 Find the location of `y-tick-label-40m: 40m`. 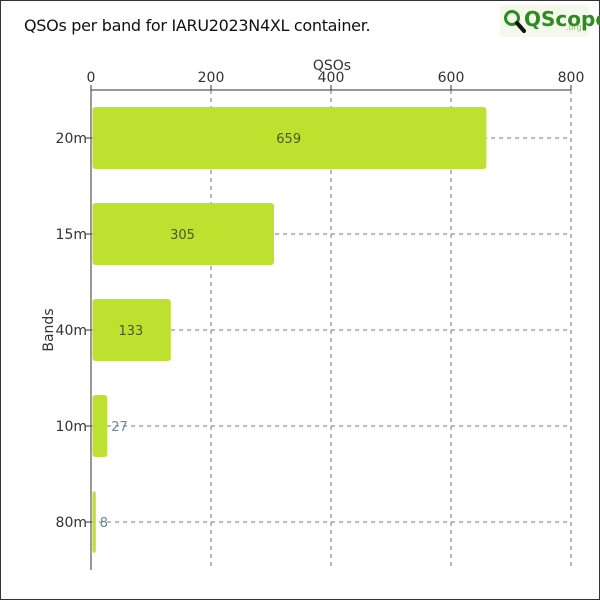

y-tick-label-40m: 40m is located at coordinates (71, 331).